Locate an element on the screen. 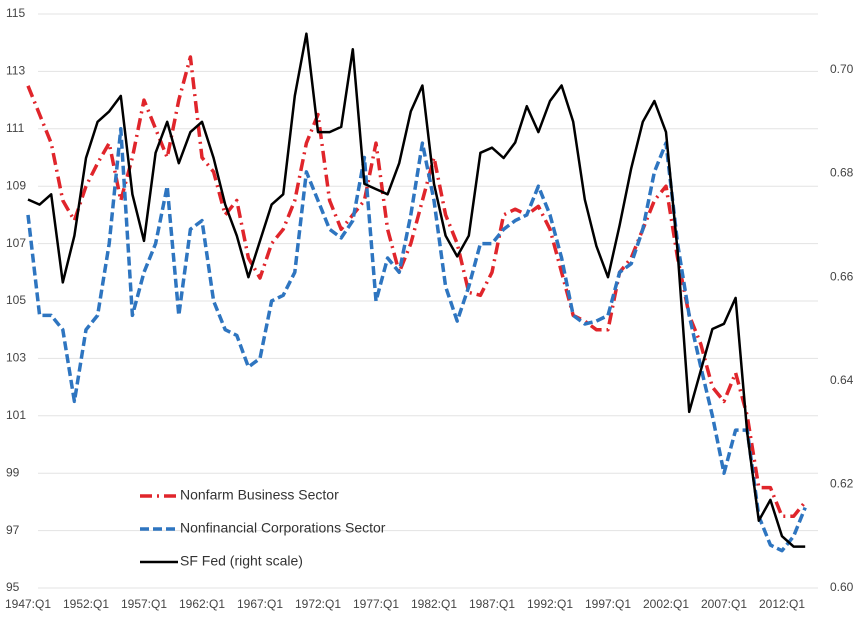 This screenshot has width=858, height=620. x-tick-label: 2012:Q1 is located at coordinates (782, 604).